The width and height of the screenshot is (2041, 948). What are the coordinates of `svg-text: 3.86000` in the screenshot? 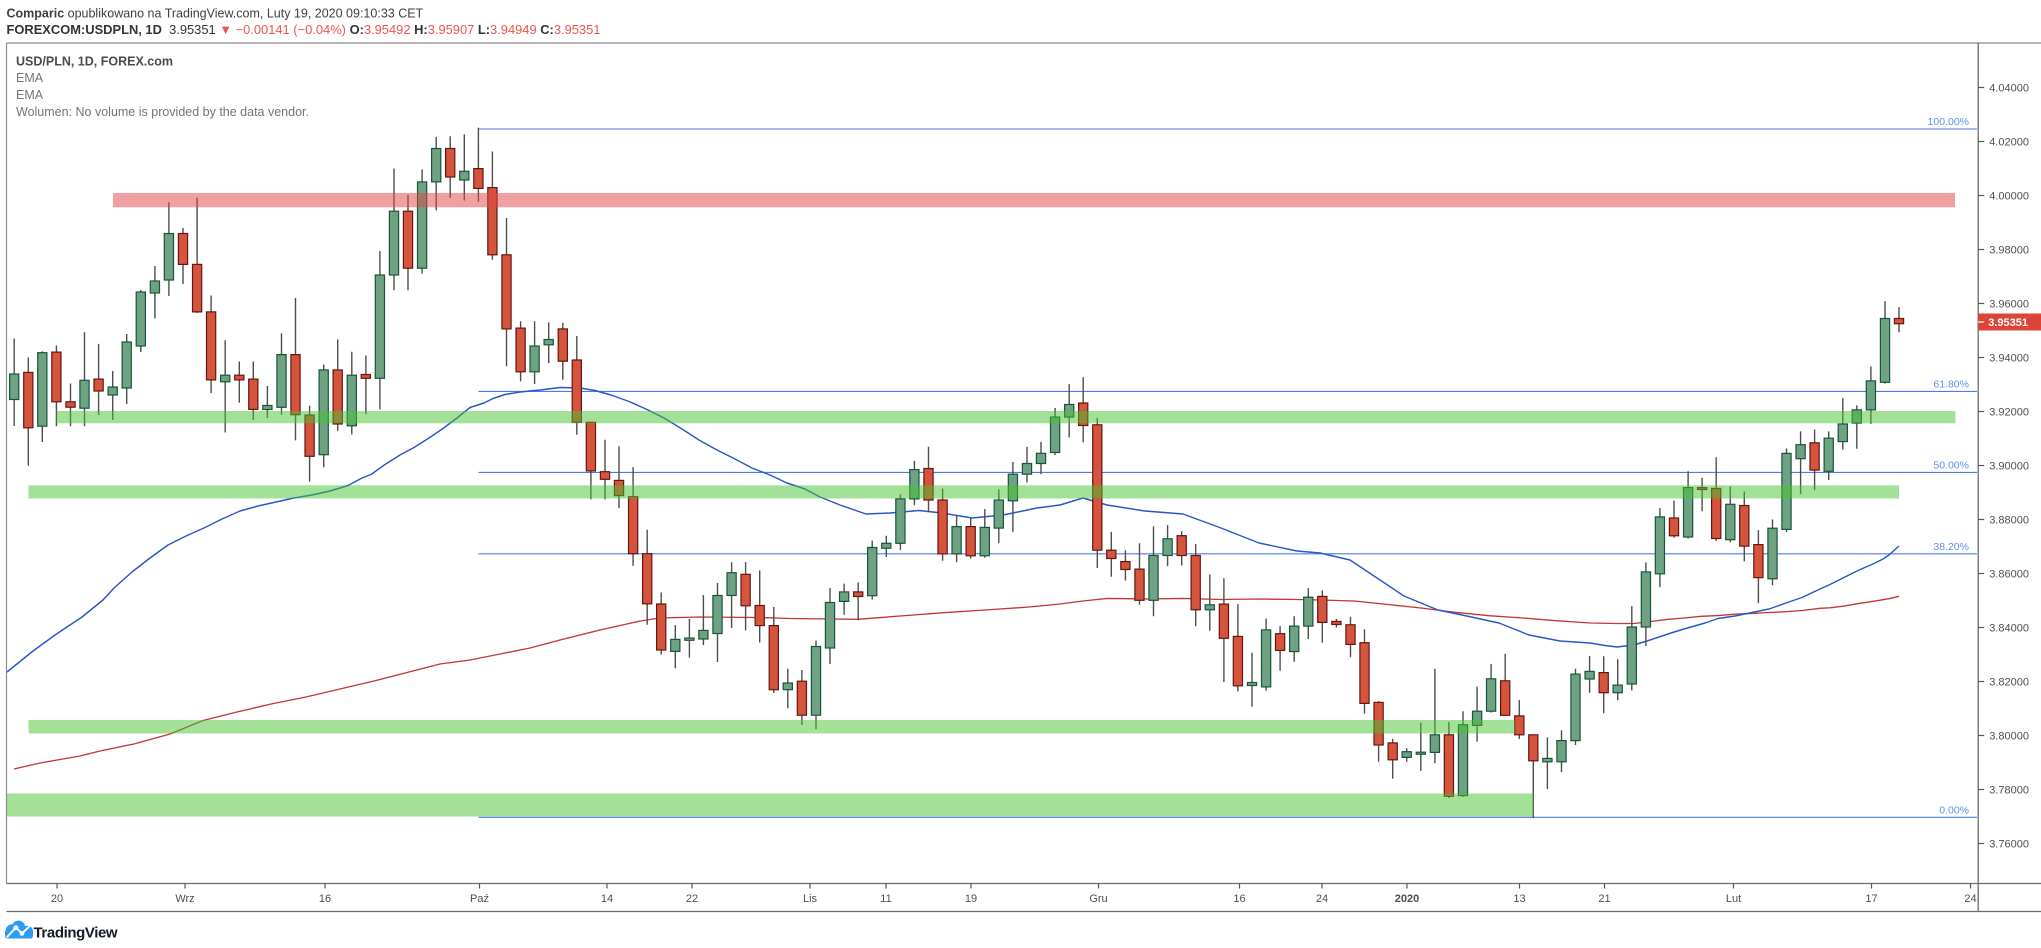 It's located at (2009, 575).